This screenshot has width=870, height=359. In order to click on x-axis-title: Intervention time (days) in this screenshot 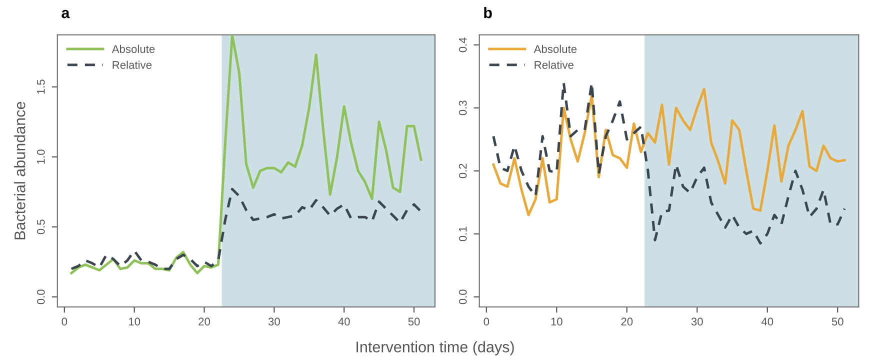, I will do `click(435, 348)`.